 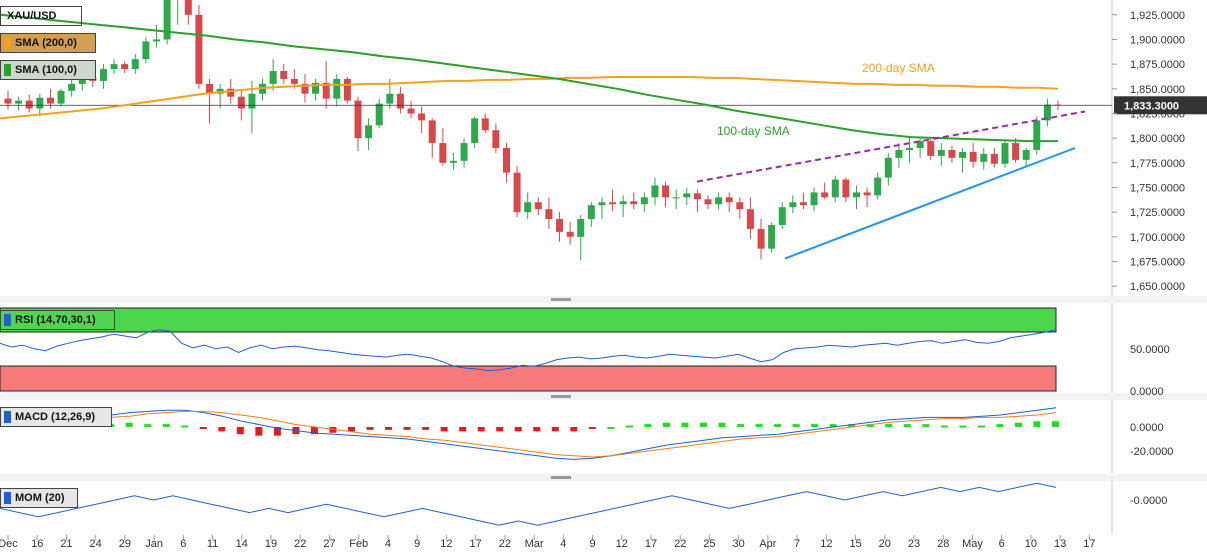 I want to click on price-tick-label: 1,750.0000, so click(x=1157, y=188).